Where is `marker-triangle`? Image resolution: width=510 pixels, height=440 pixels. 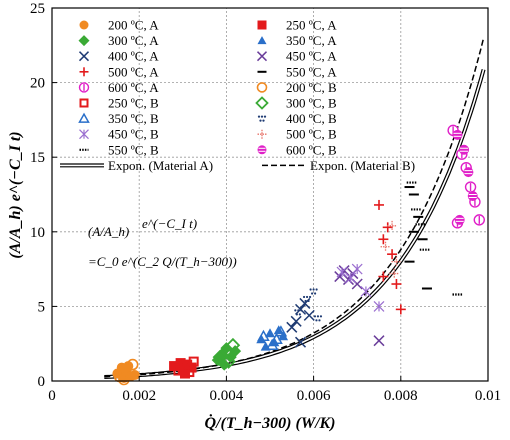 marker-triangle is located at coordinates (270, 333).